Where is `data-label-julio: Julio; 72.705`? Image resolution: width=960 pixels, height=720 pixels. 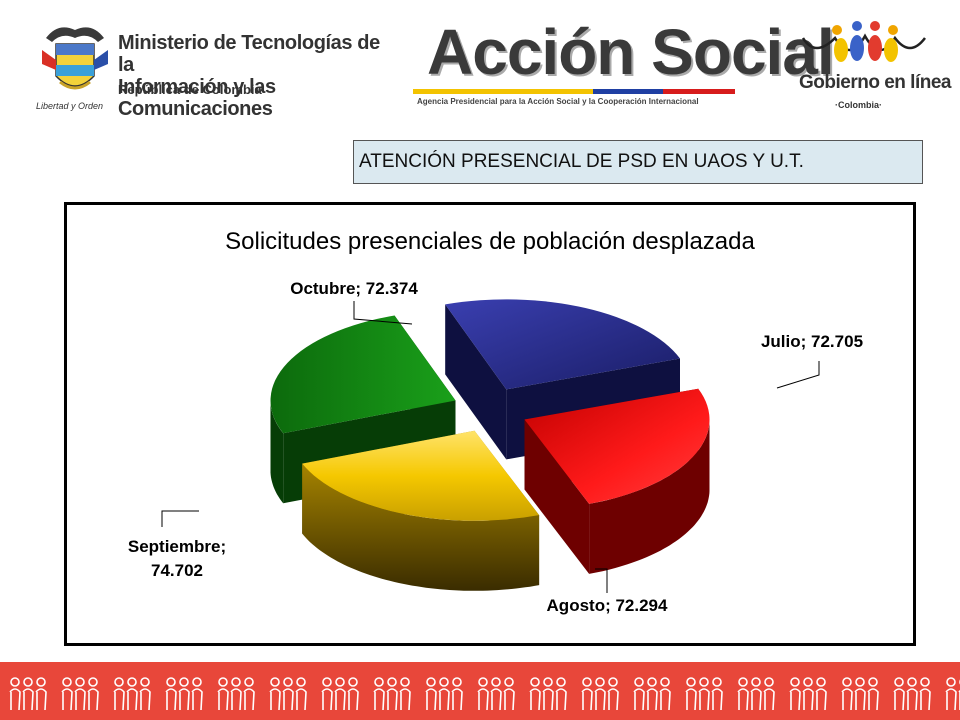
data-label-julio: Julio; 72.705 is located at coordinates (812, 341).